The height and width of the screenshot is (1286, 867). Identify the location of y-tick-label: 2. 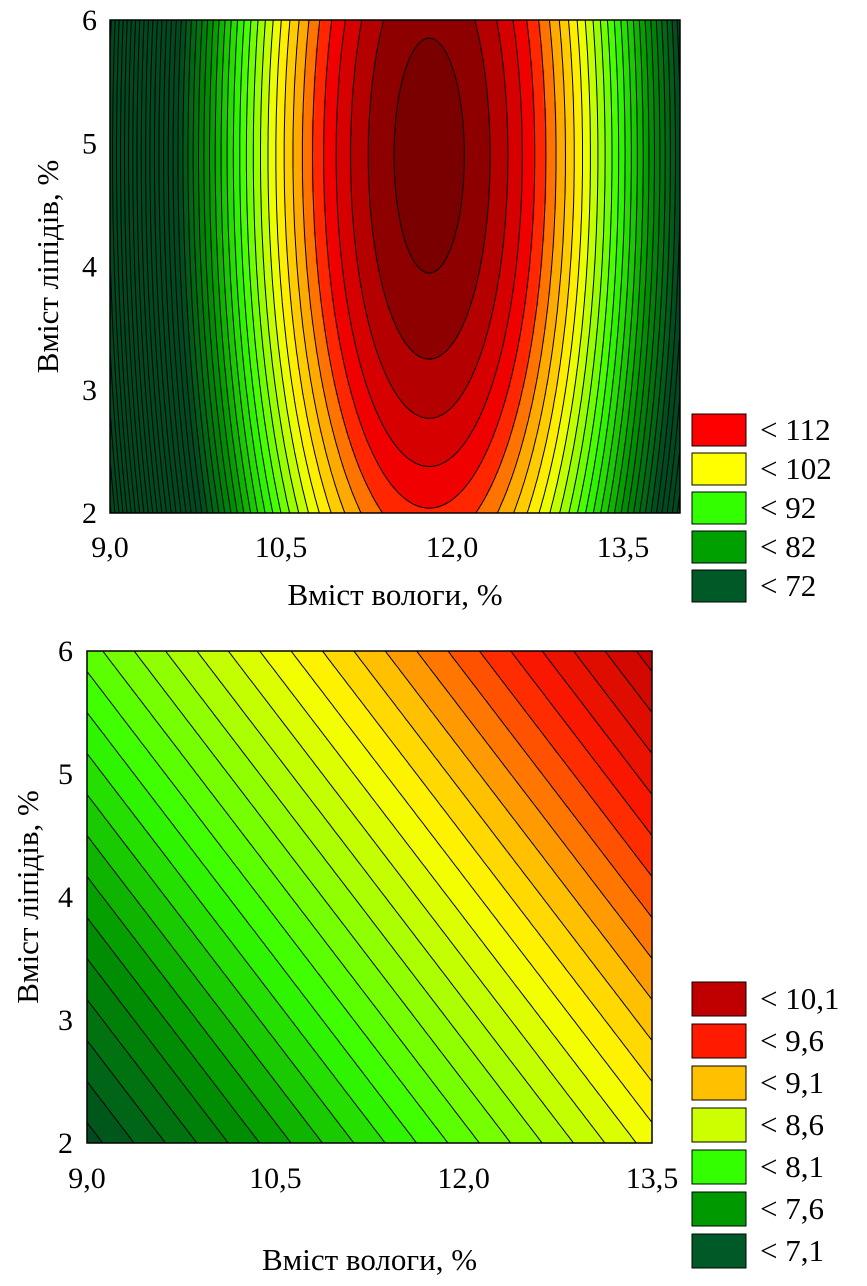
(65, 1143).